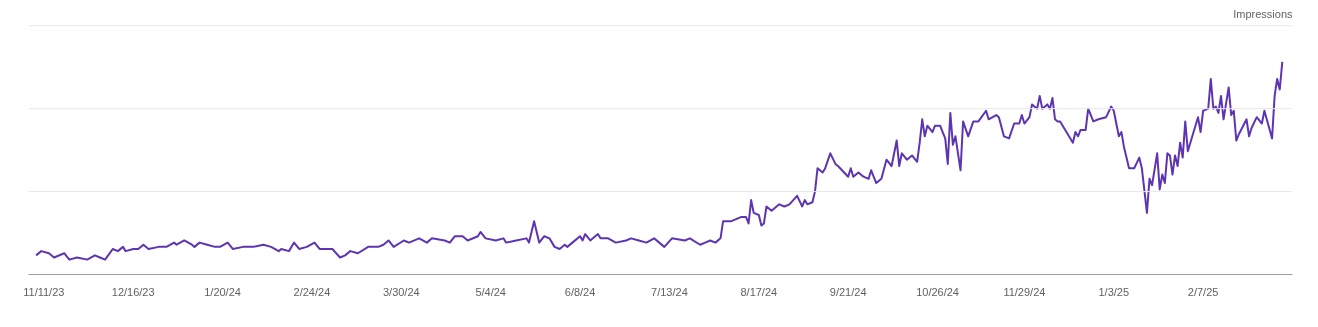  What do you see at coordinates (222, 291) in the screenshot?
I see `x-tick-label: 1/20/24` at bounding box center [222, 291].